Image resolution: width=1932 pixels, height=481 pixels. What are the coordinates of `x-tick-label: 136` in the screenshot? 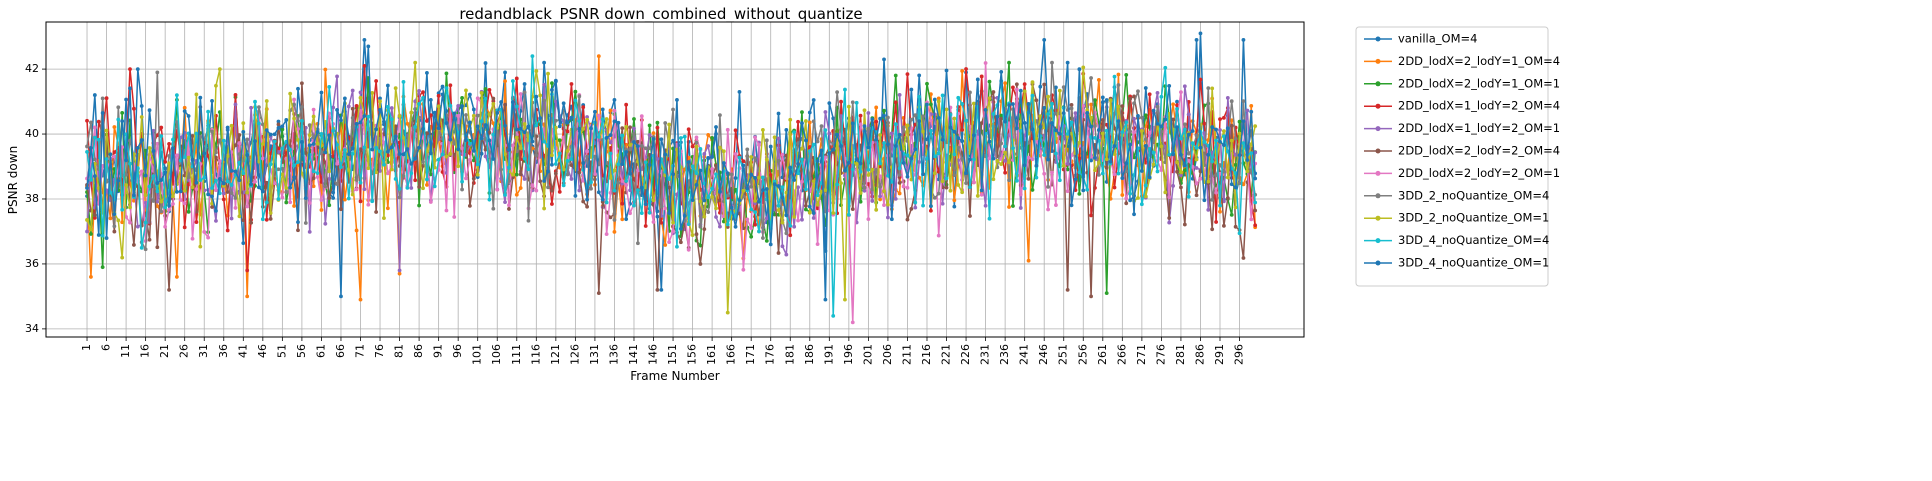 It's located at (613, 354).